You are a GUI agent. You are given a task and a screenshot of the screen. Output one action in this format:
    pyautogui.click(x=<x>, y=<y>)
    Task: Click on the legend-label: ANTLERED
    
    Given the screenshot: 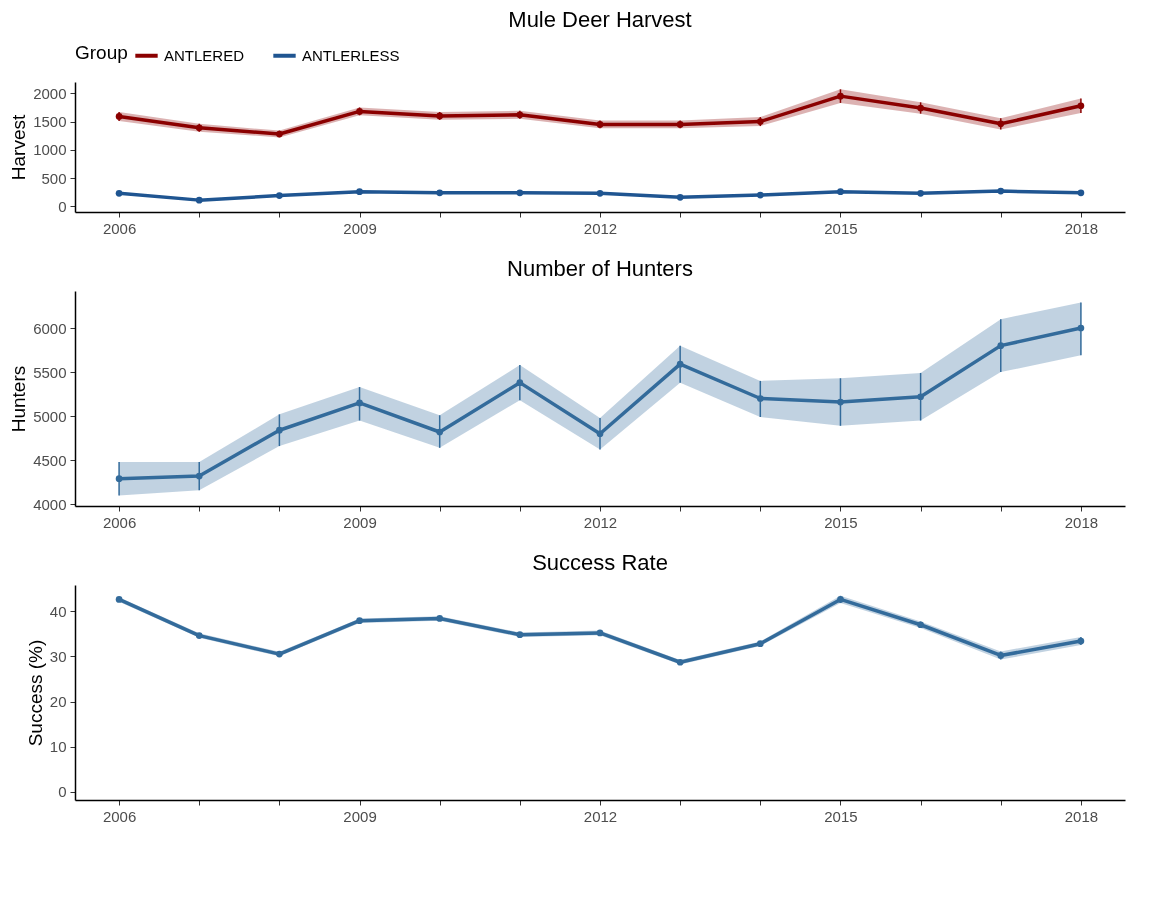 What is the action you would take?
    pyautogui.click(x=204, y=55)
    